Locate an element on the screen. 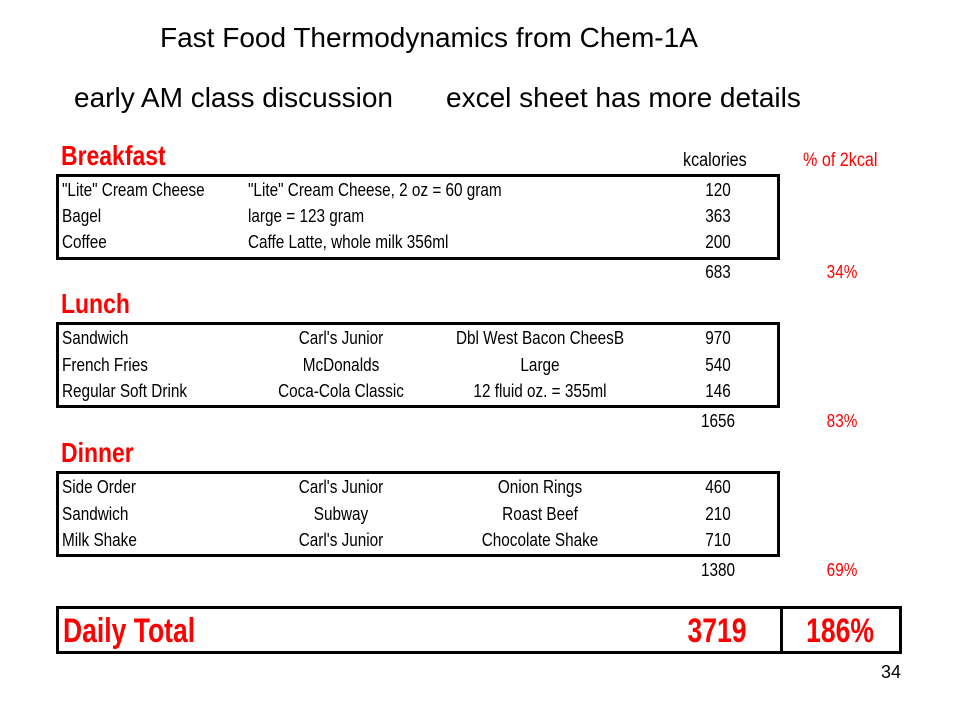  breakfast-percent: 34% is located at coordinates (842, 272).